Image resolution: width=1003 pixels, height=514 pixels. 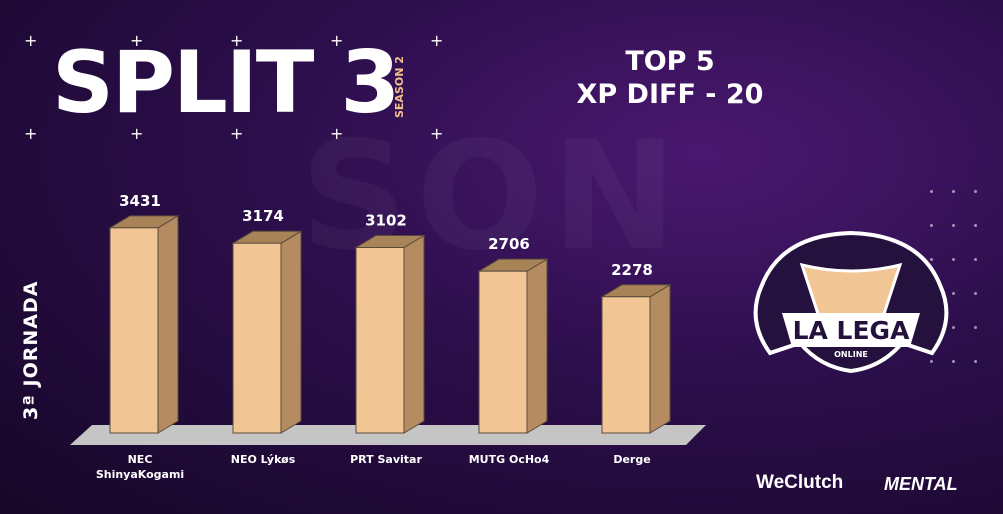 I want to click on data-label: 3174, so click(x=263, y=216).